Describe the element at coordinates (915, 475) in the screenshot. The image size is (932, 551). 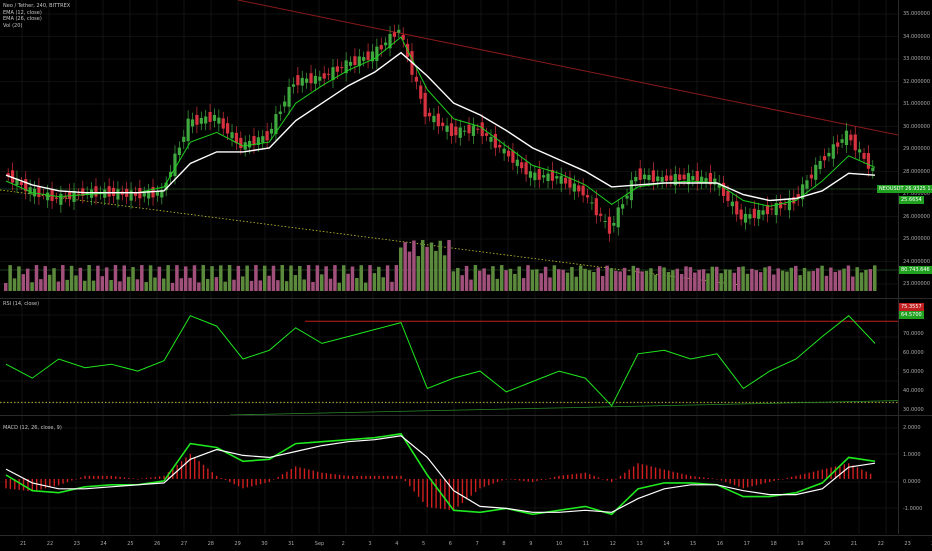
I see `macd-axis: 2.0000 1.0000 0.0000 -1.0000` at that location.